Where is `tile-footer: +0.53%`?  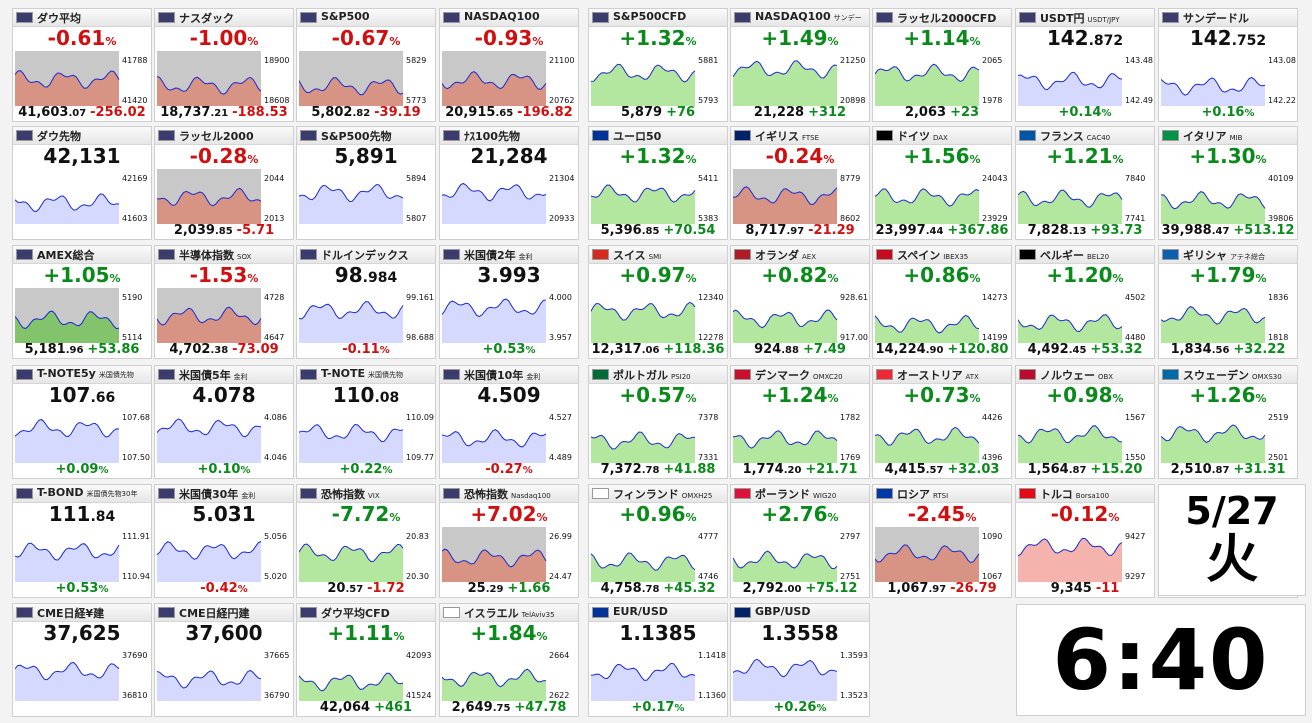 tile-footer: +0.53% is located at coordinates (82, 588).